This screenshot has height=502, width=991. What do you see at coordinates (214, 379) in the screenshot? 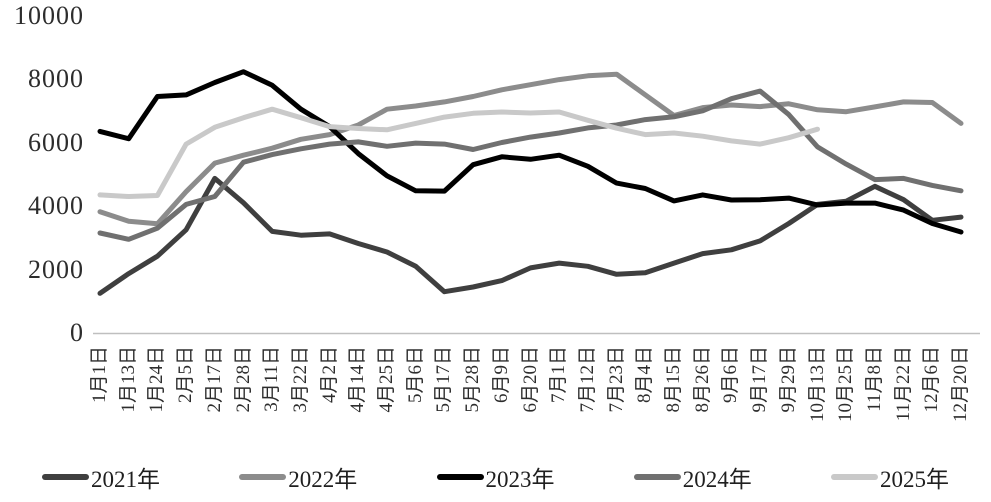
I see `x-axis-tick-label: 2月17日` at bounding box center [214, 379].